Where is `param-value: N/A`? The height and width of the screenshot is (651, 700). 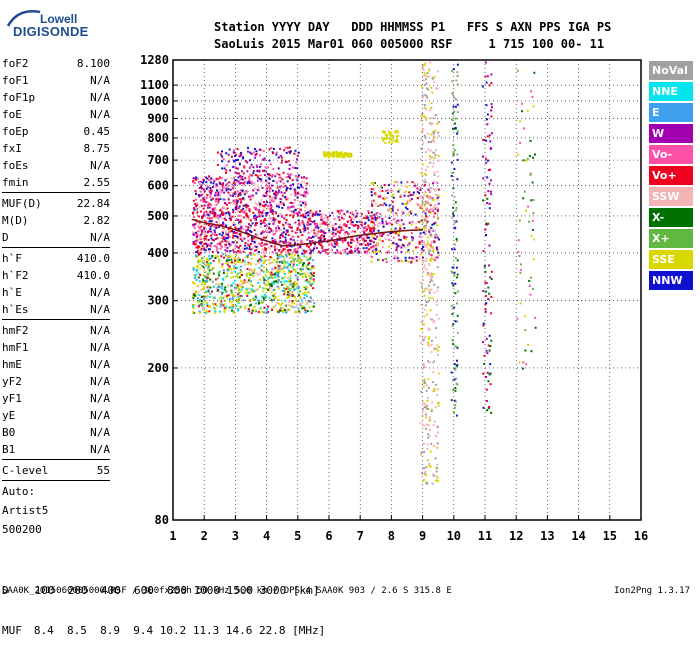
param-value: N/A is located at coordinates (100, 398).